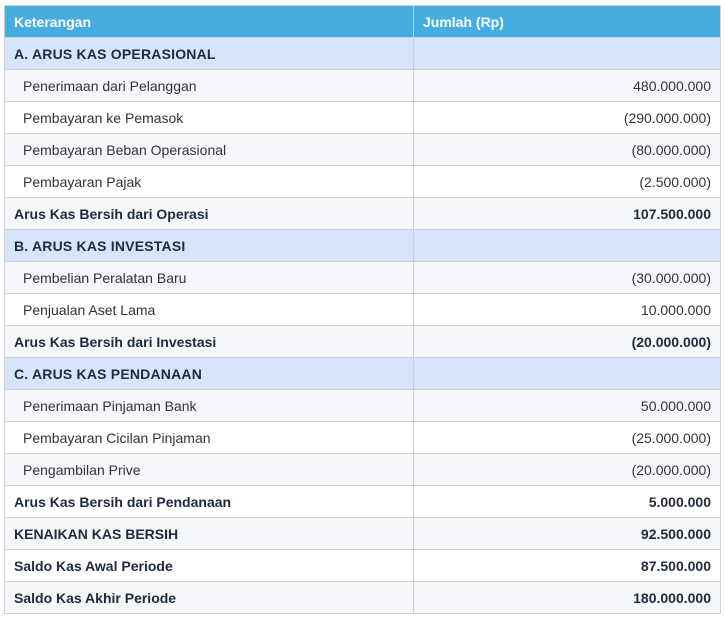 The width and height of the screenshot is (725, 619). I want to click on total-label: Saldo Kas Akhir Periode, so click(209, 597).